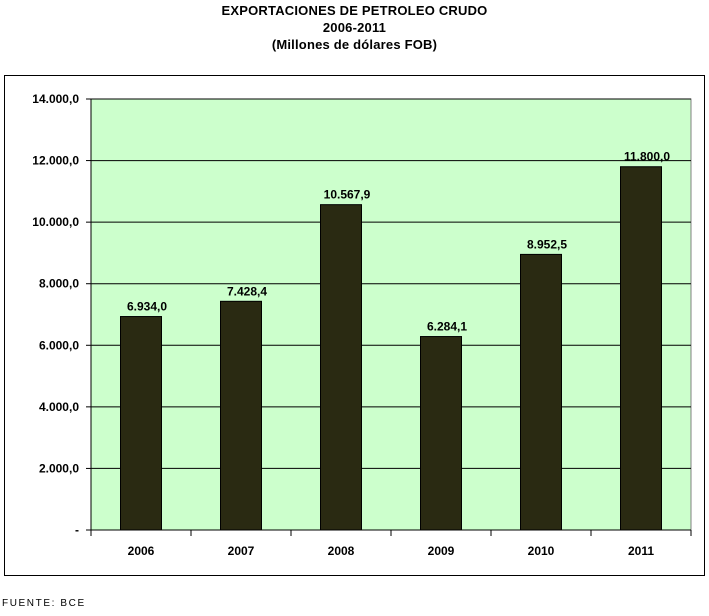 This screenshot has width=709, height=616. What do you see at coordinates (241, 415) in the screenshot?
I see `bar-2007` at bounding box center [241, 415].